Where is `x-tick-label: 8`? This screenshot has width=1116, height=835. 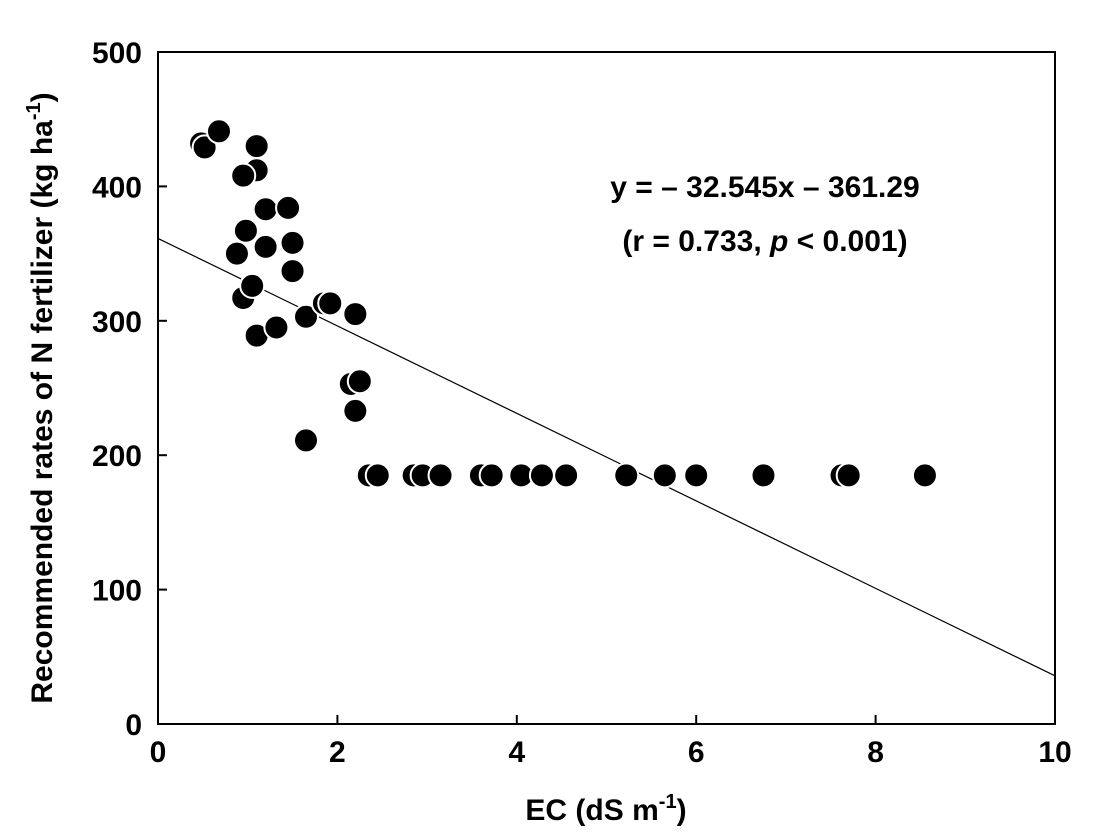
x-tick-label: 8 is located at coordinates (875, 752).